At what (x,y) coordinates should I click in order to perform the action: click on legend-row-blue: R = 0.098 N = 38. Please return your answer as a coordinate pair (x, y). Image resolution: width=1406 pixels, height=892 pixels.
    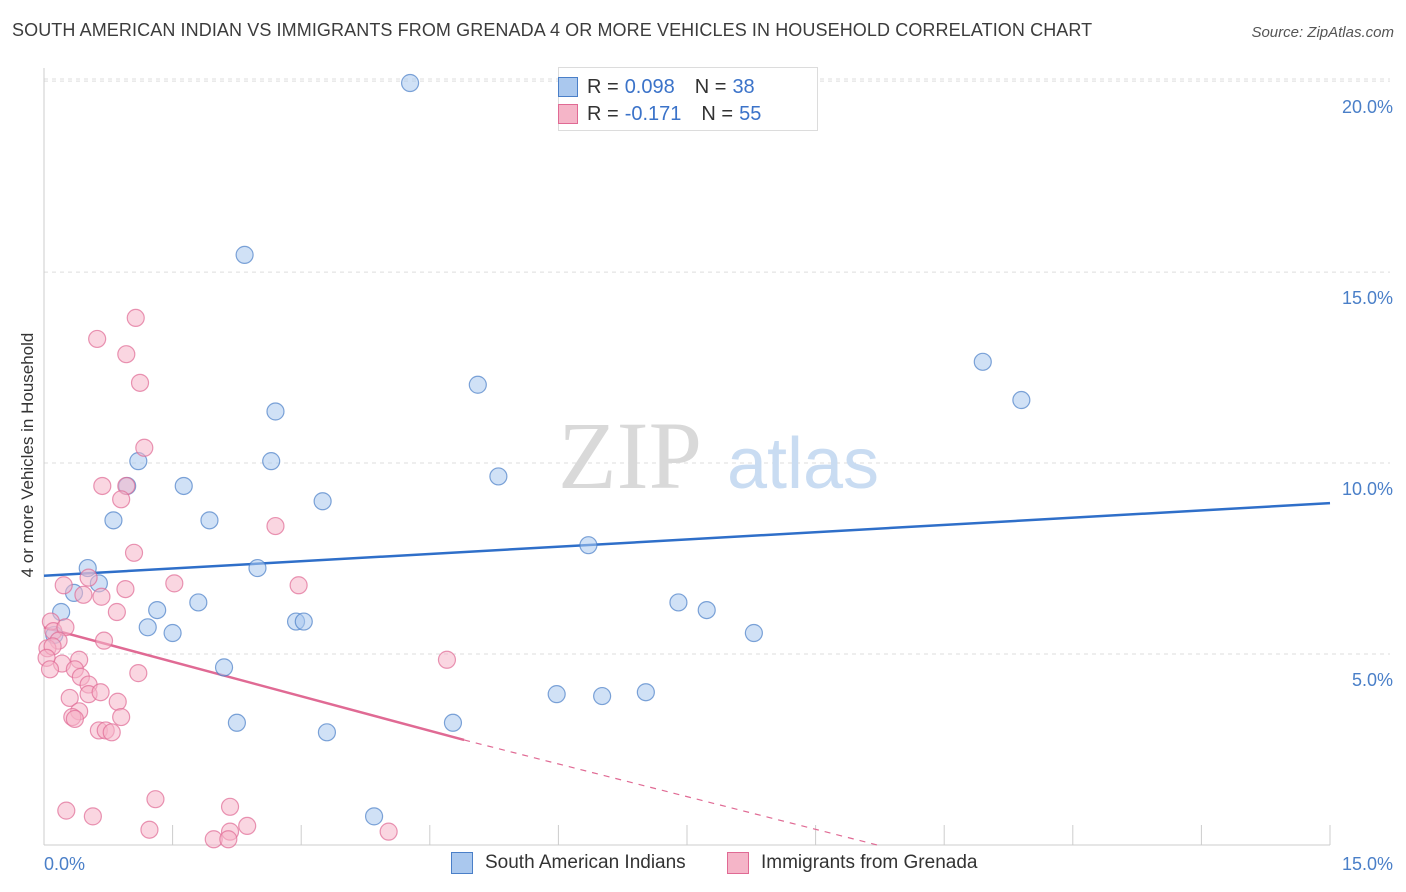
    Looking at the image, I should click on (656, 87).